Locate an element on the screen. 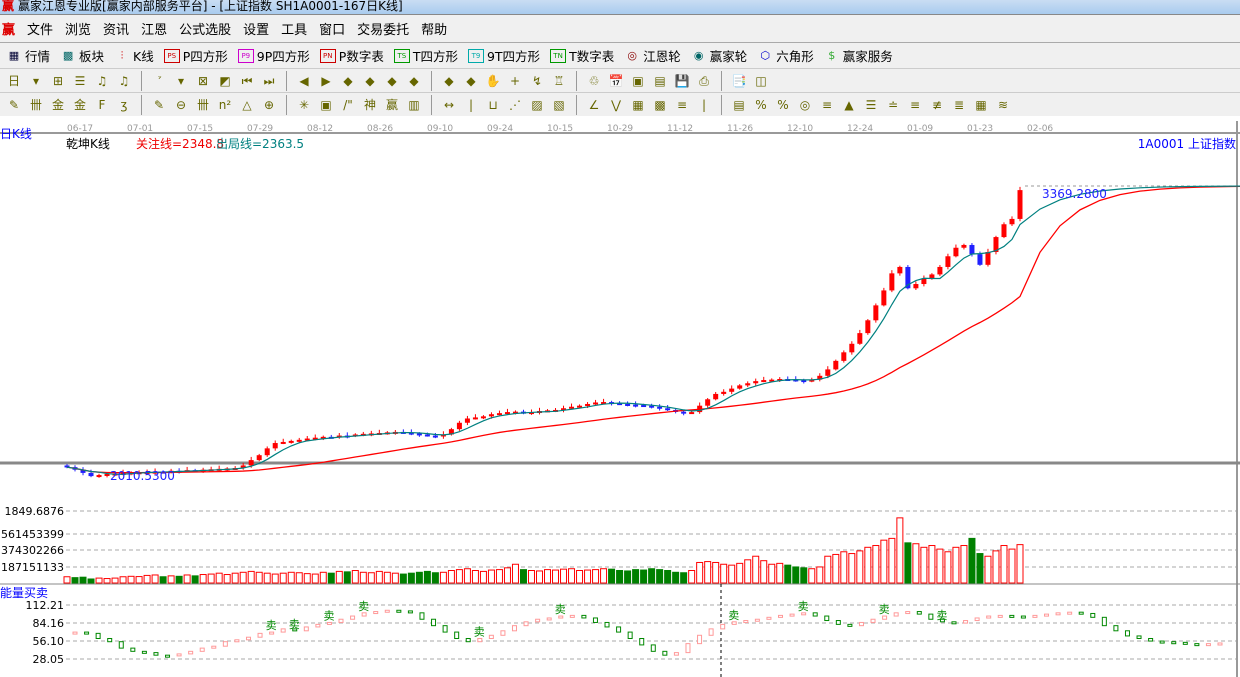  tool-icon: 神 is located at coordinates (369, 104).